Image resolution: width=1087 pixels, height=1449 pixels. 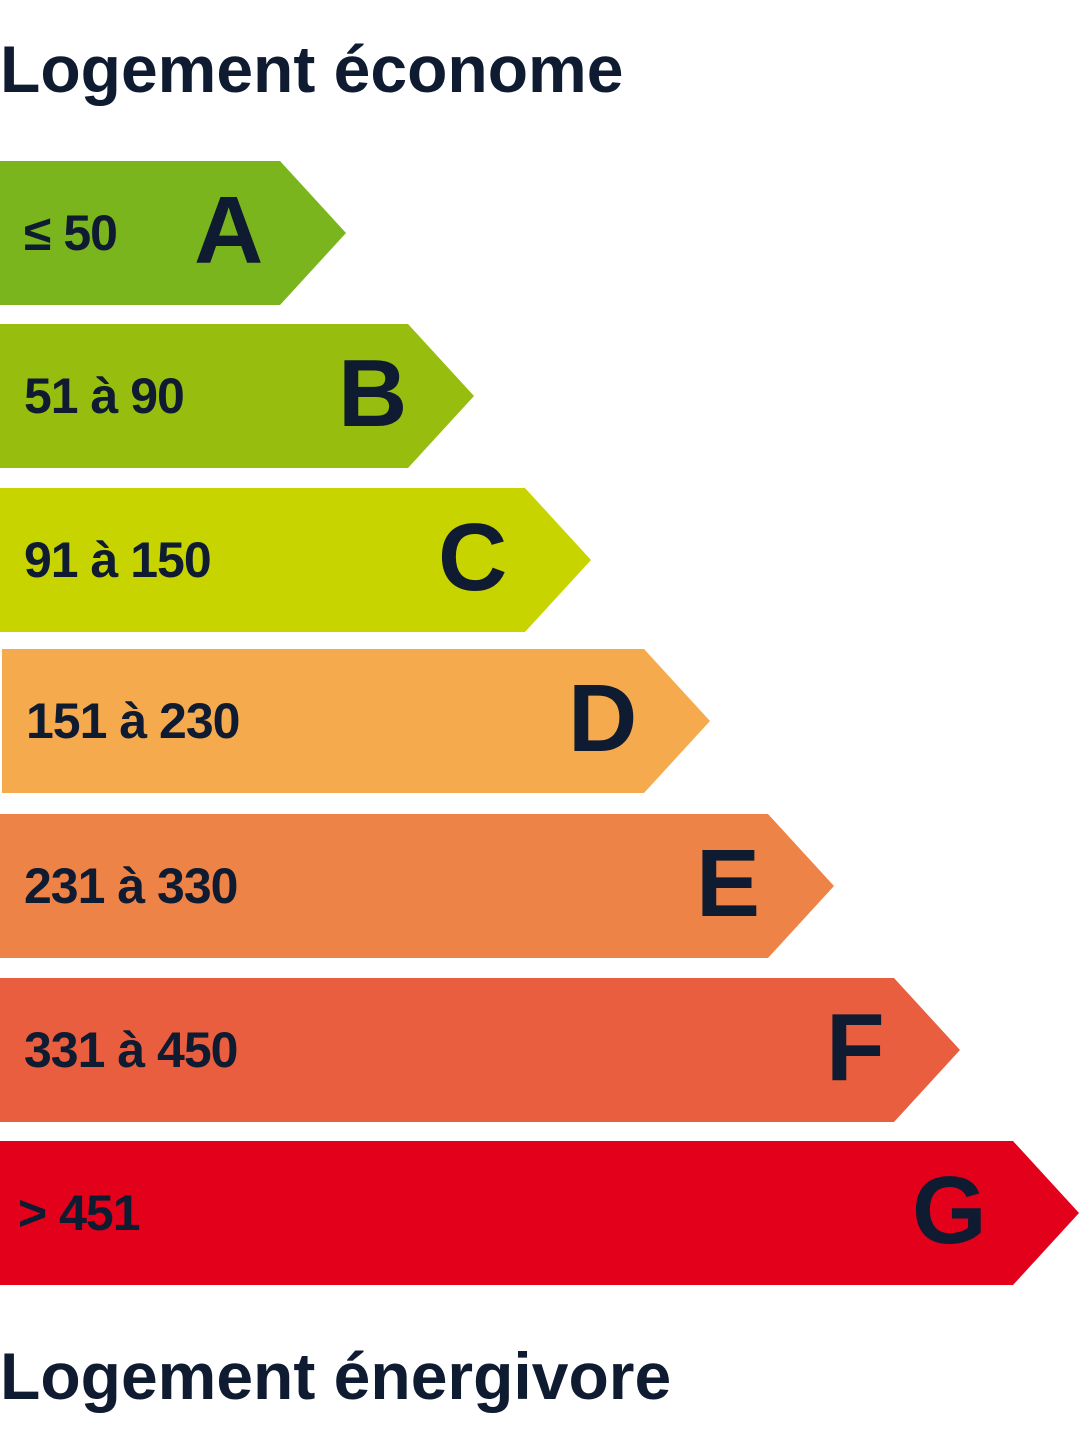 I want to click on energy-class-d: 151 à 230 D, so click(x=356, y=721).